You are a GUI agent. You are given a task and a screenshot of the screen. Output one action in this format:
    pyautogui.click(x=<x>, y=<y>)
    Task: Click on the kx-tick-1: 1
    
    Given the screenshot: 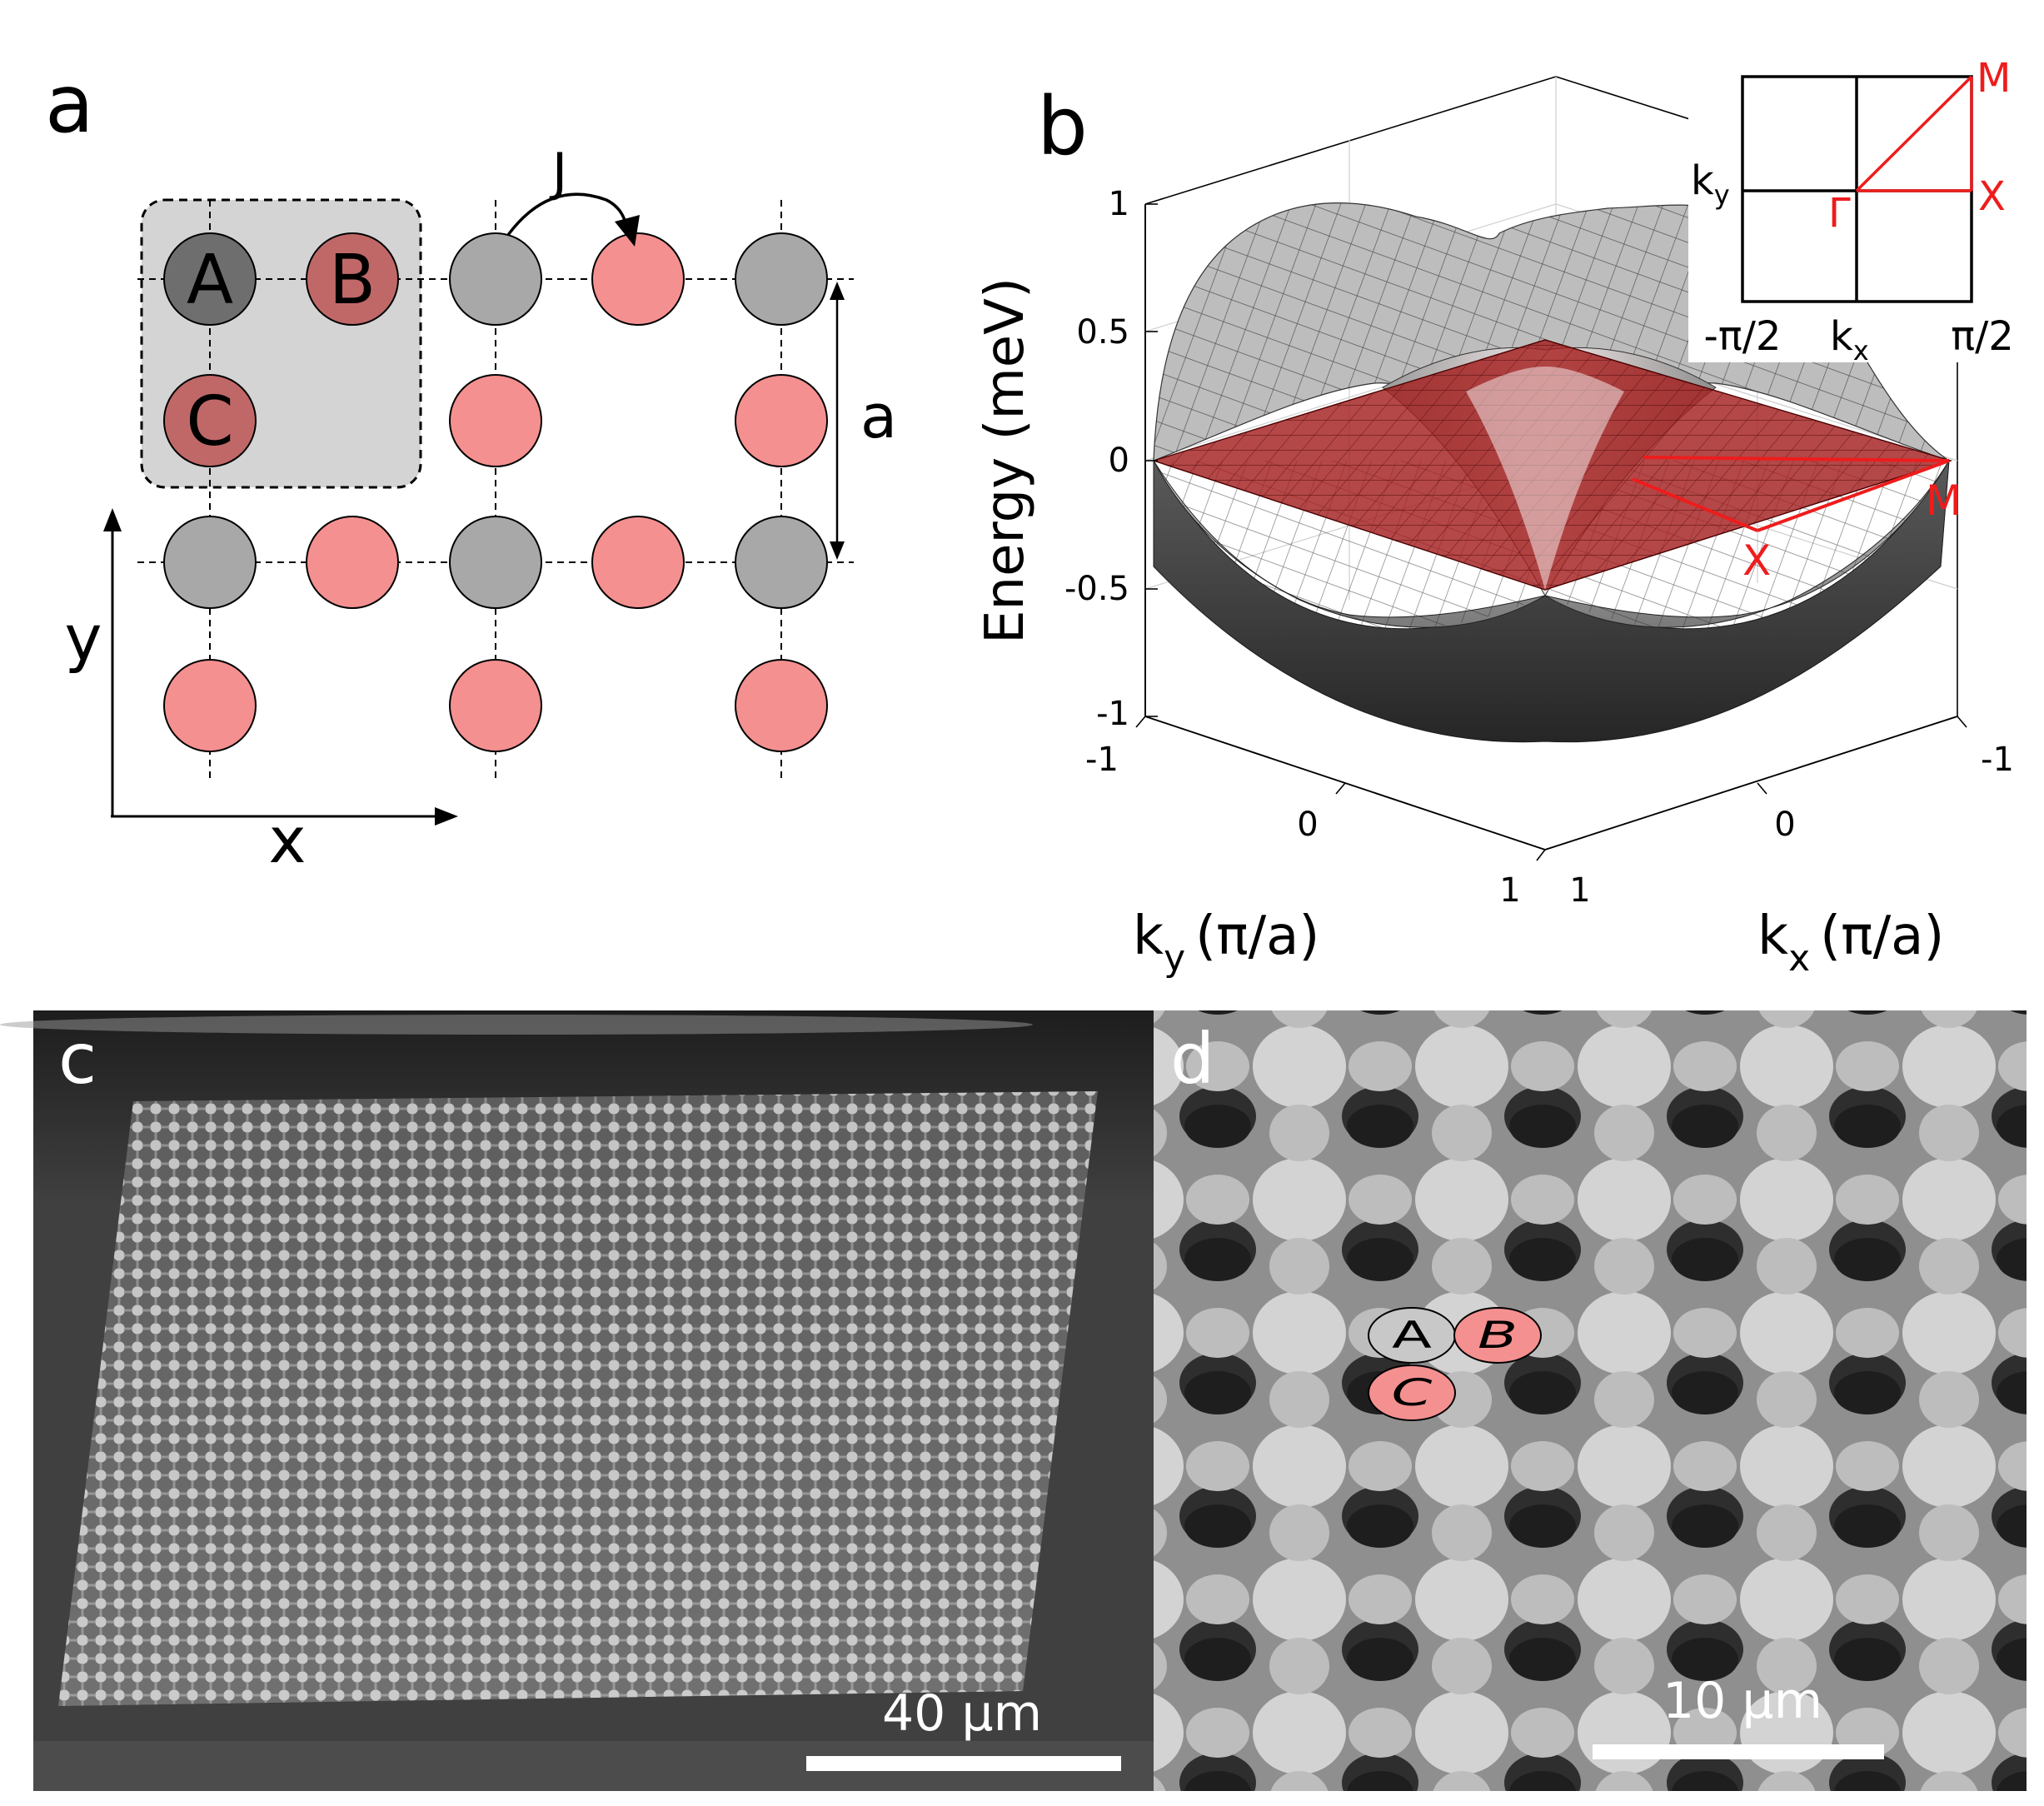 What is the action you would take?
    pyautogui.click(x=1579, y=890)
    